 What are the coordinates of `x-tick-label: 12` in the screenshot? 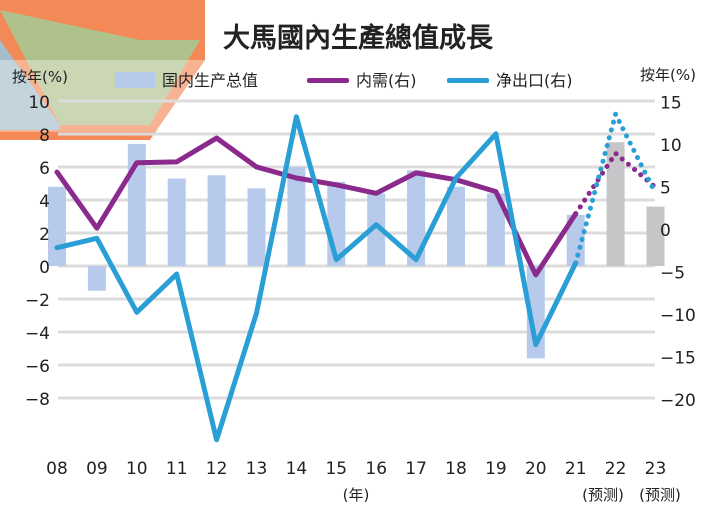 It's located at (217, 469).